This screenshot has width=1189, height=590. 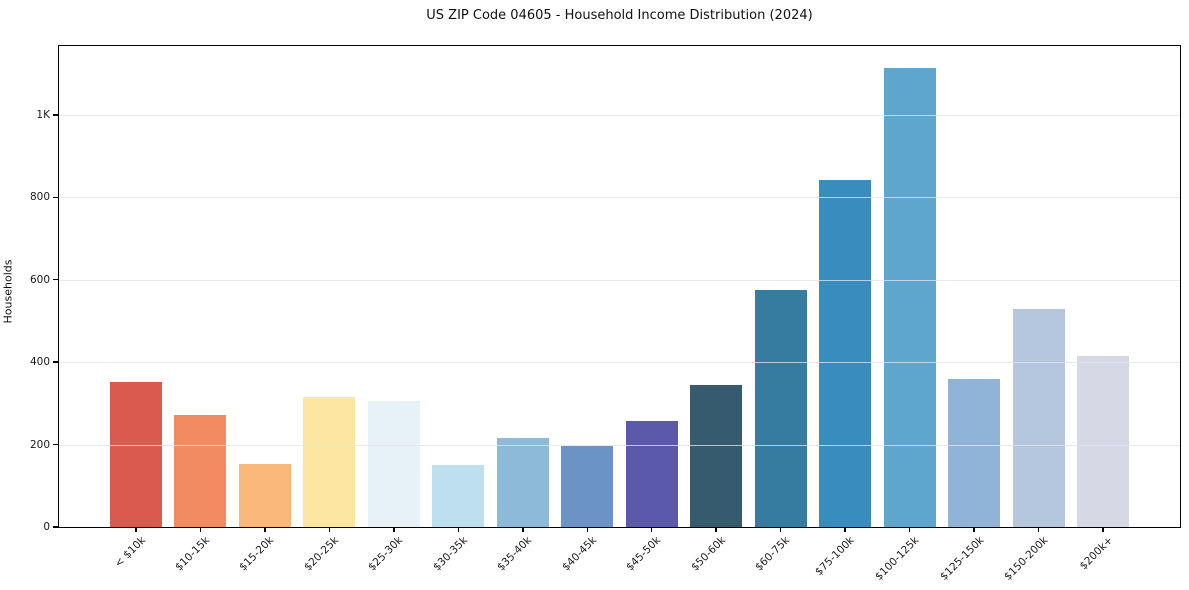 What do you see at coordinates (43, 114) in the screenshot?
I see `y-tick-label: 1K` at bounding box center [43, 114].